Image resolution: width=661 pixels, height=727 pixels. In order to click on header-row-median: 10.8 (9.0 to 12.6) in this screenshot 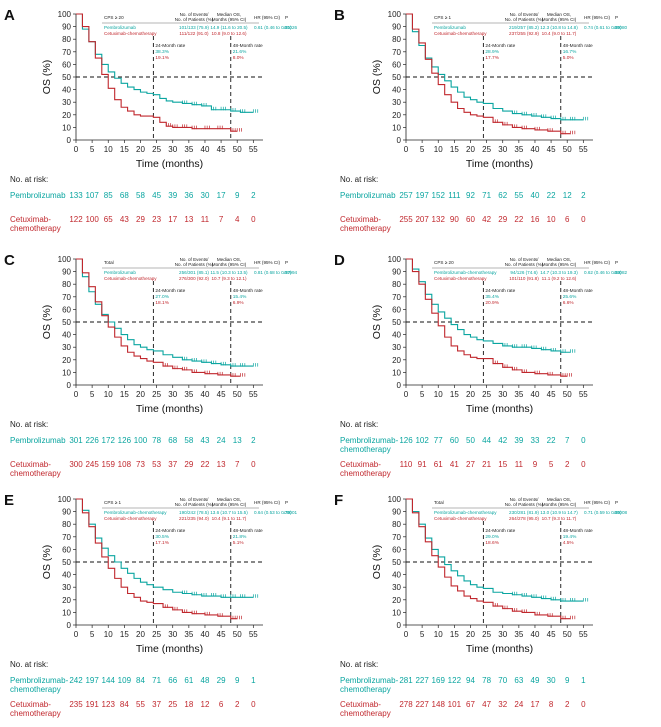, I will do `click(229, 33)`.